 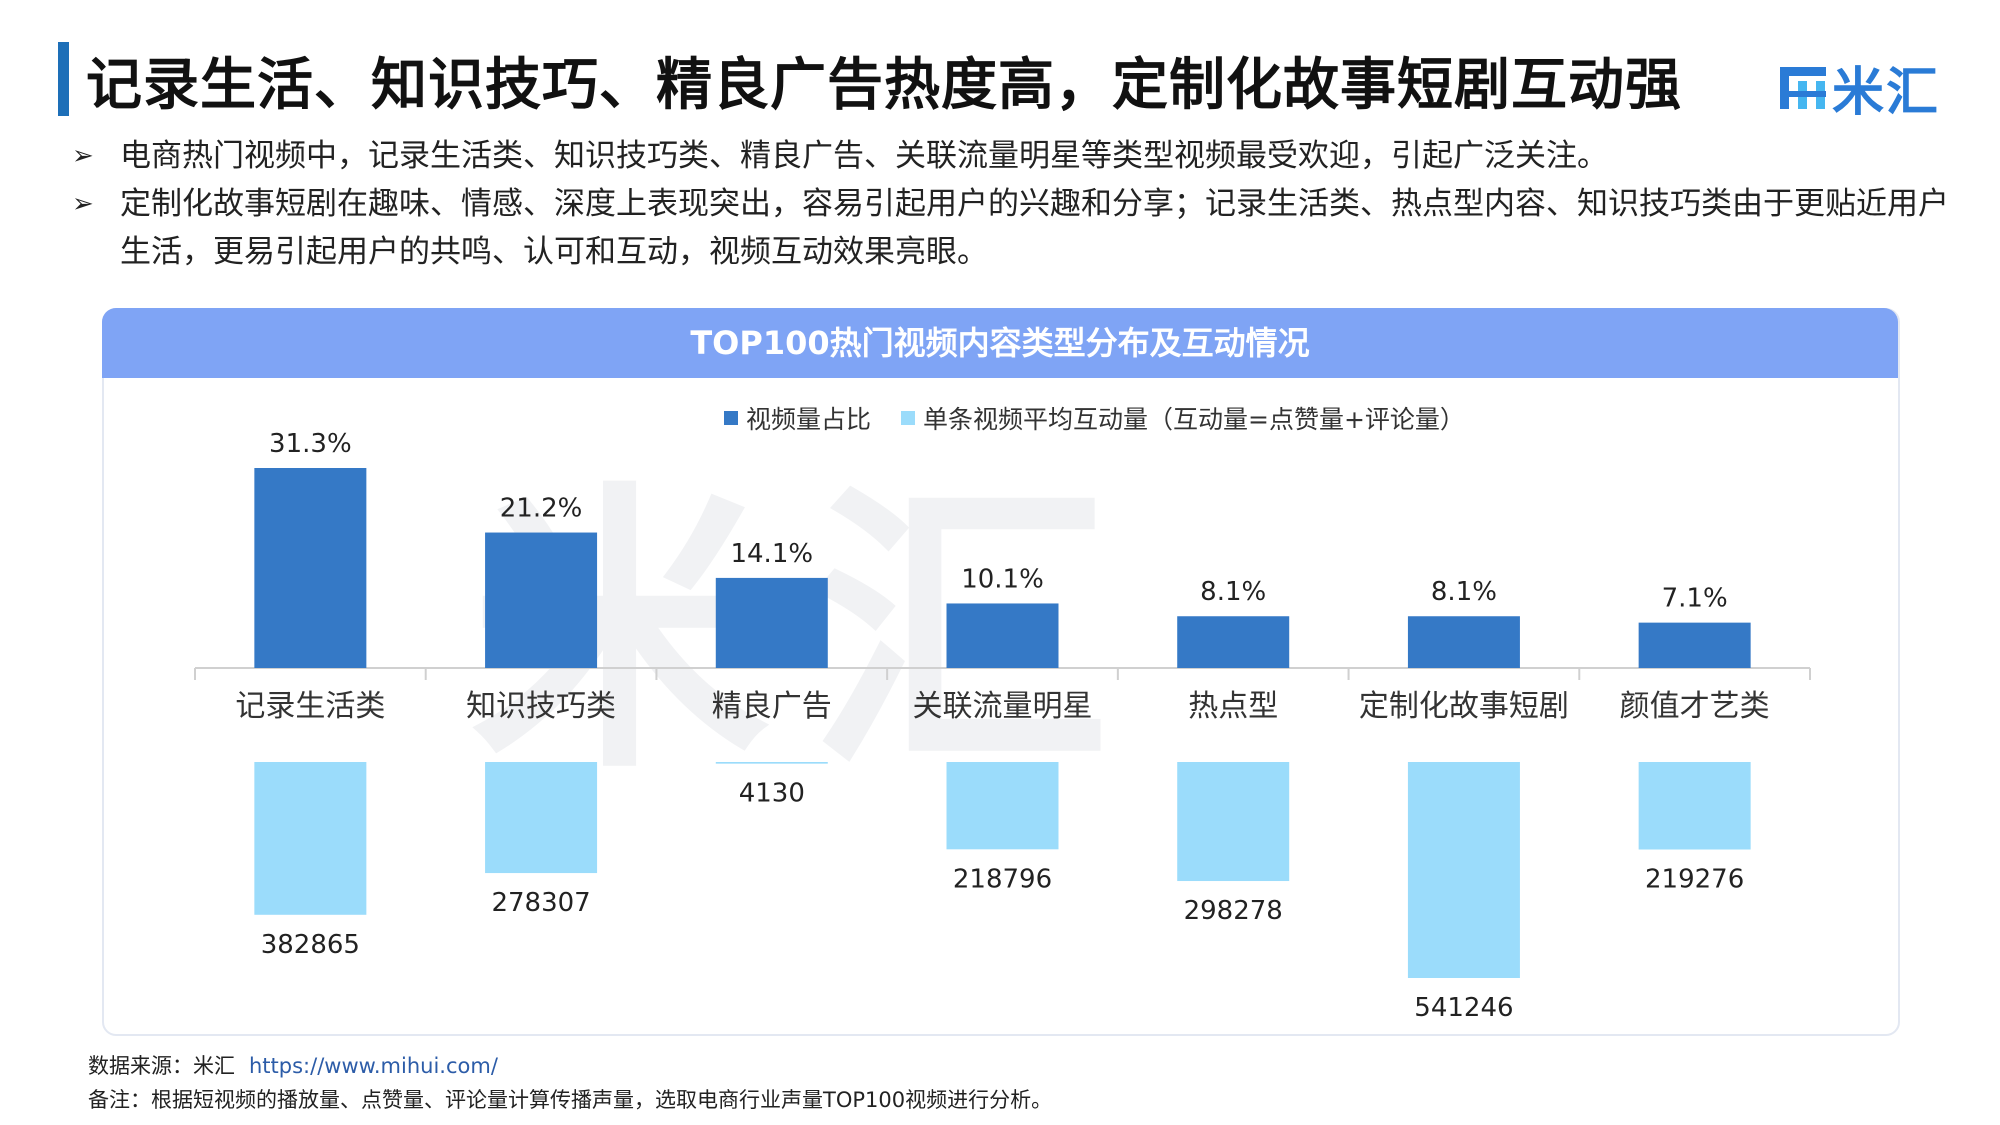 What do you see at coordinates (1002, 879) in the screenshot?
I see `interaction-data-label: 218796` at bounding box center [1002, 879].